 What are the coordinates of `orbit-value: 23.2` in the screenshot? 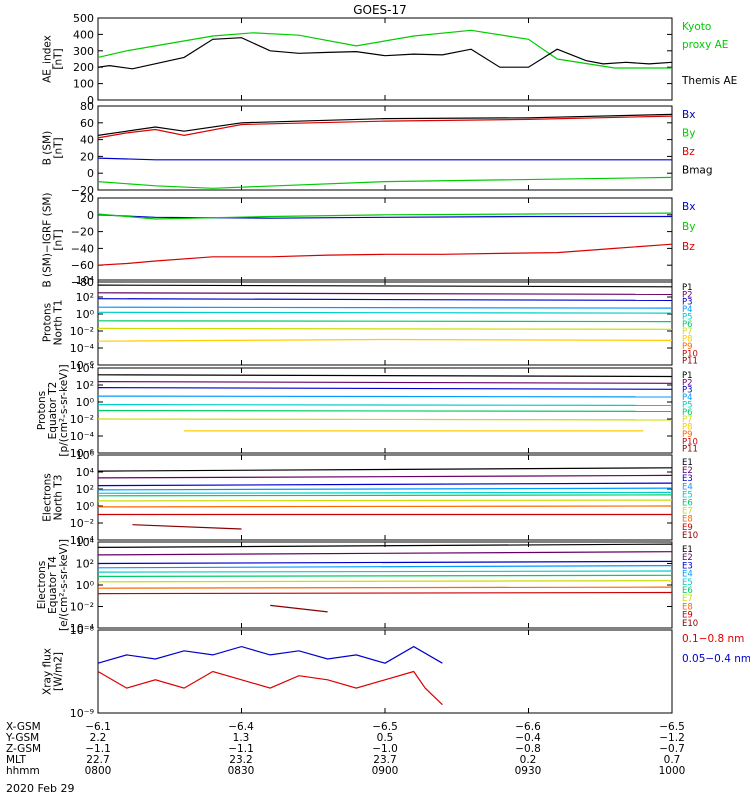 It's located at (240, 760).